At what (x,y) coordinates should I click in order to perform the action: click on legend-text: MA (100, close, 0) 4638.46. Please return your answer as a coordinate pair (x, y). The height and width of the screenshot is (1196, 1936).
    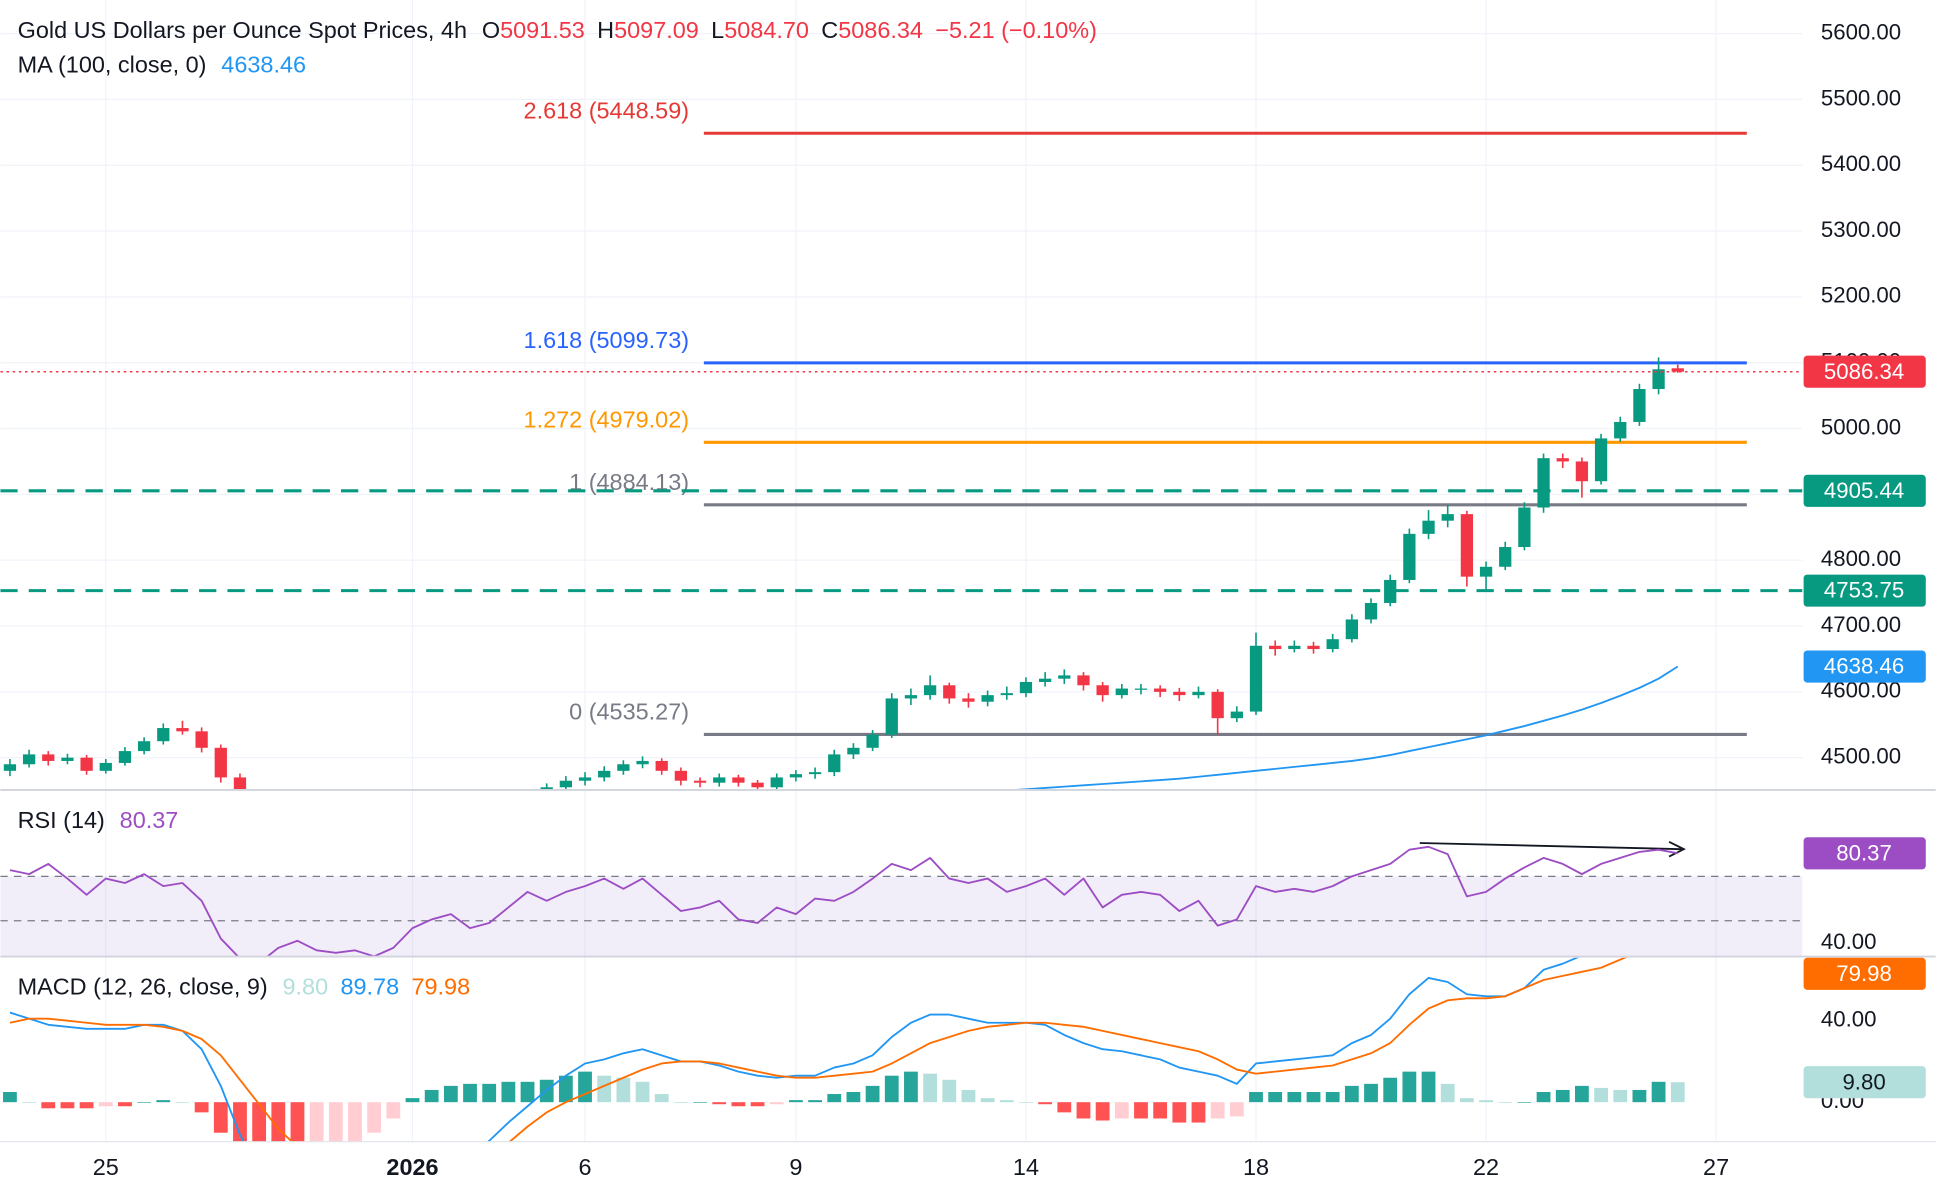
    Looking at the image, I should click on (162, 65).